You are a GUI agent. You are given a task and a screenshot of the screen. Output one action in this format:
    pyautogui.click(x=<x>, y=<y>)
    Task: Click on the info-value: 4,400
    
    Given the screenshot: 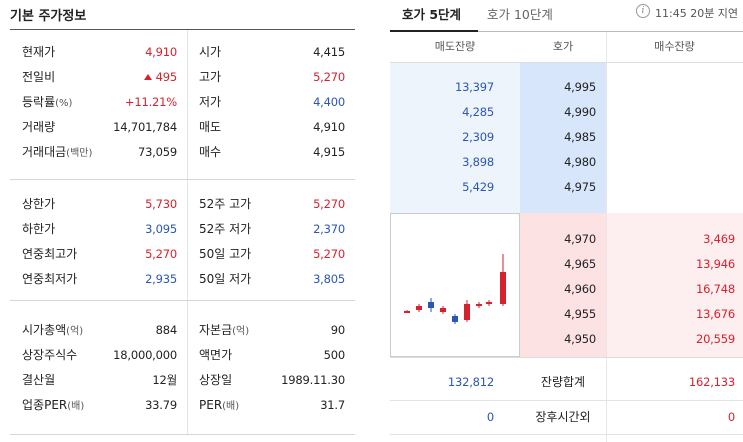 What is the action you would take?
    pyautogui.click(x=329, y=102)
    